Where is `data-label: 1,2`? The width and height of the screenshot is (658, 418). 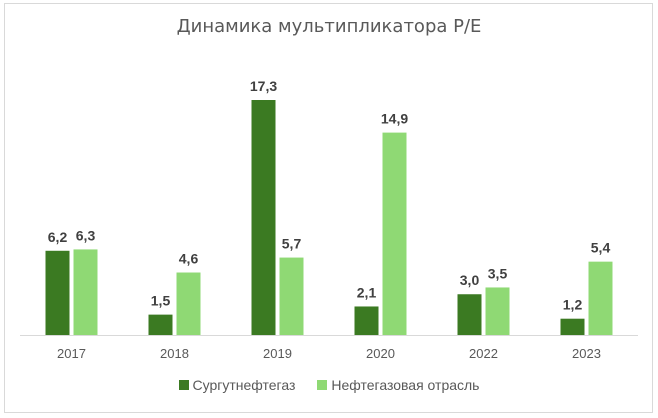 data-label: 1,2 is located at coordinates (573, 305).